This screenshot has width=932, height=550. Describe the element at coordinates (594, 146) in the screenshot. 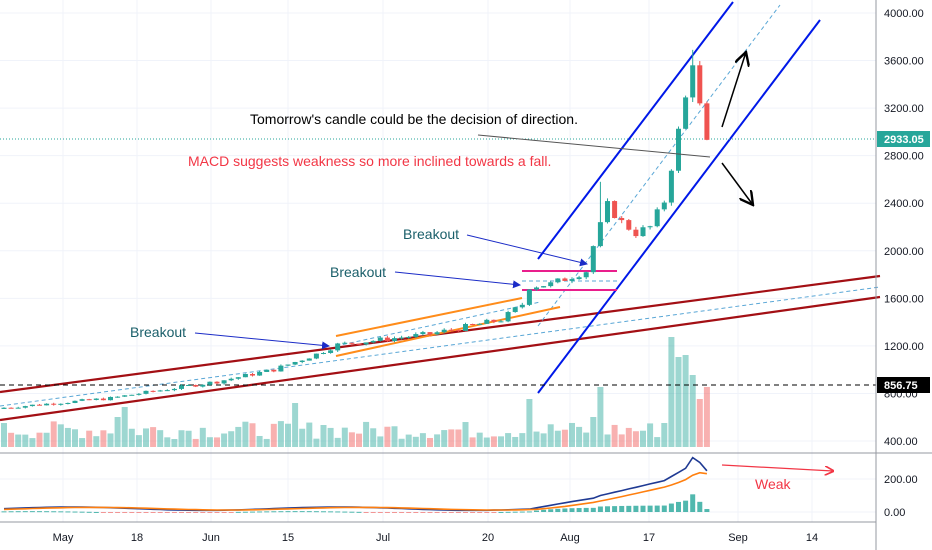

I see `decision-pointer` at that location.